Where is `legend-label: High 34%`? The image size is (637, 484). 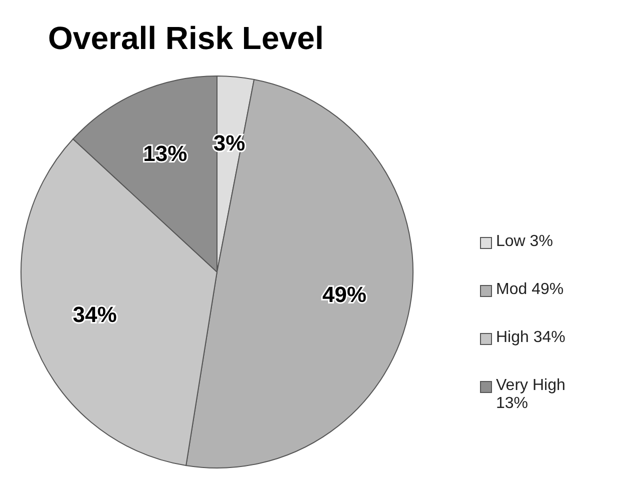
legend-label: High 34% is located at coordinates (531, 338).